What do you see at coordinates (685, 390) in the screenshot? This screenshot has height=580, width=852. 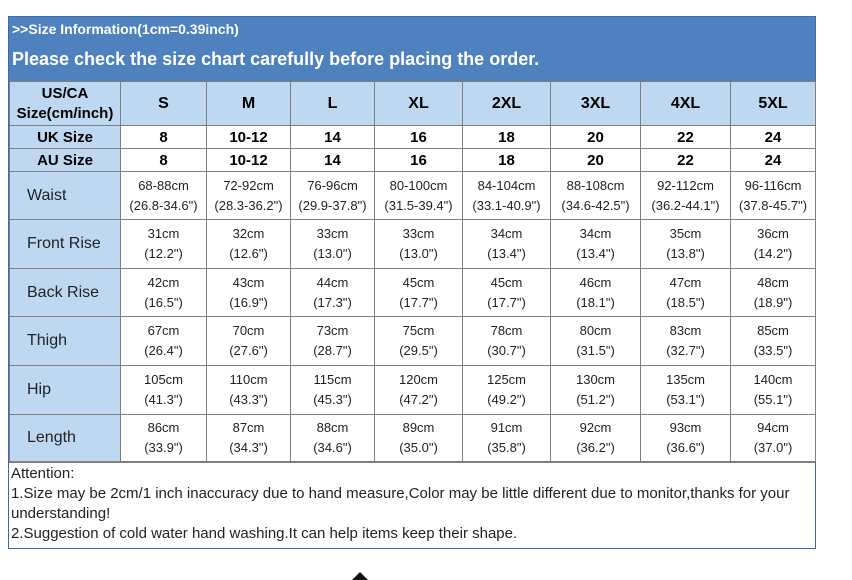 I see `measurement-cell: 135cm (53.1")` at bounding box center [685, 390].